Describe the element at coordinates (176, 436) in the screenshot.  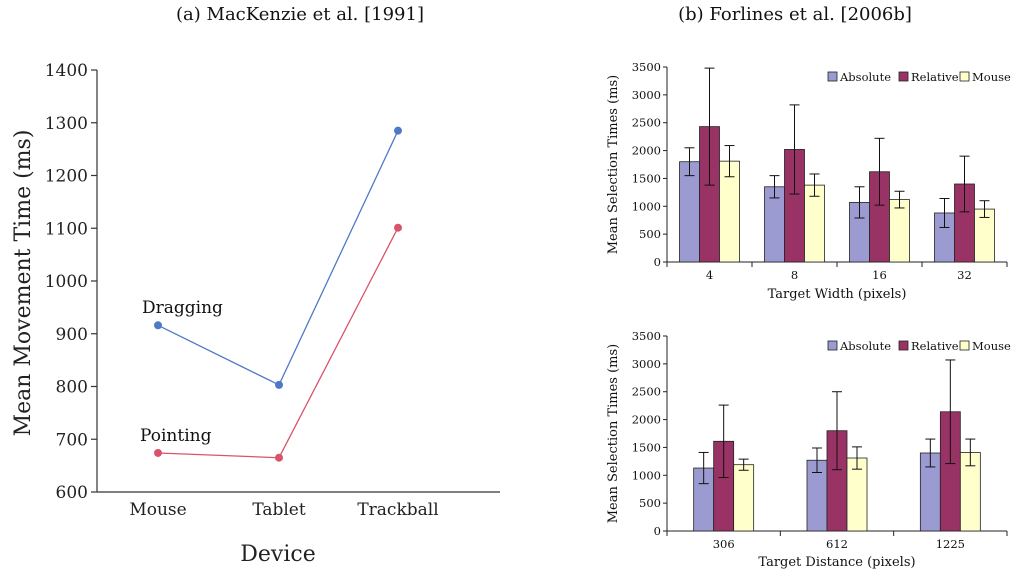
I see `series-label-pointing: Pointing` at that location.